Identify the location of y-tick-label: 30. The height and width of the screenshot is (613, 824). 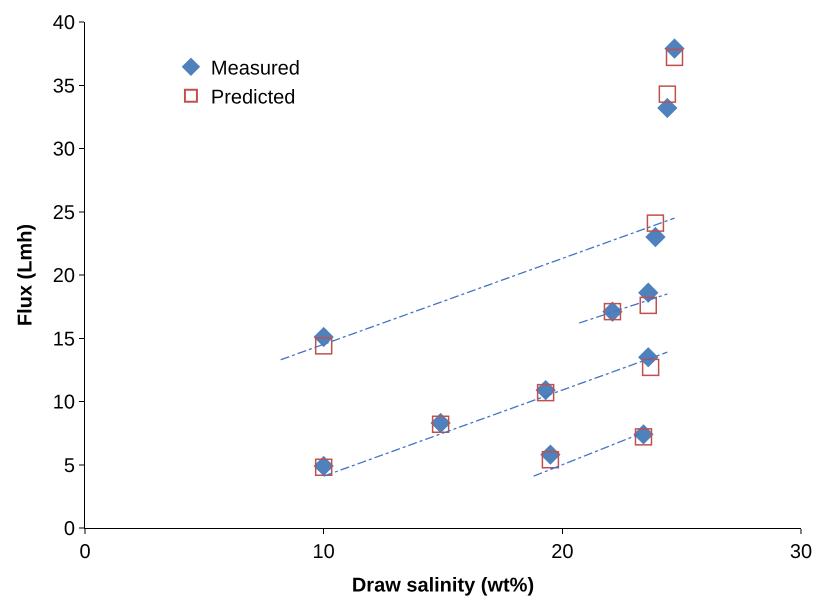
(63, 149).